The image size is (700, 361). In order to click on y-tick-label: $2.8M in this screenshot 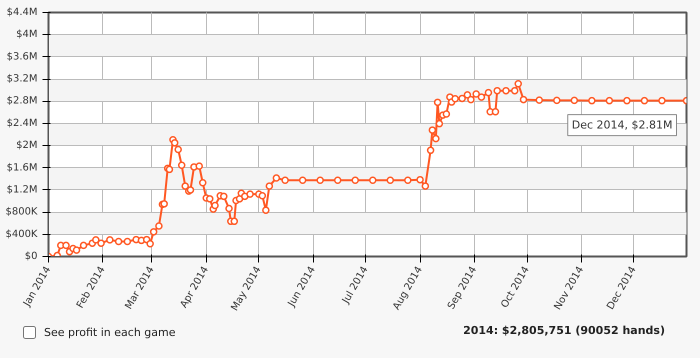, I will do `click(22, 101)`.